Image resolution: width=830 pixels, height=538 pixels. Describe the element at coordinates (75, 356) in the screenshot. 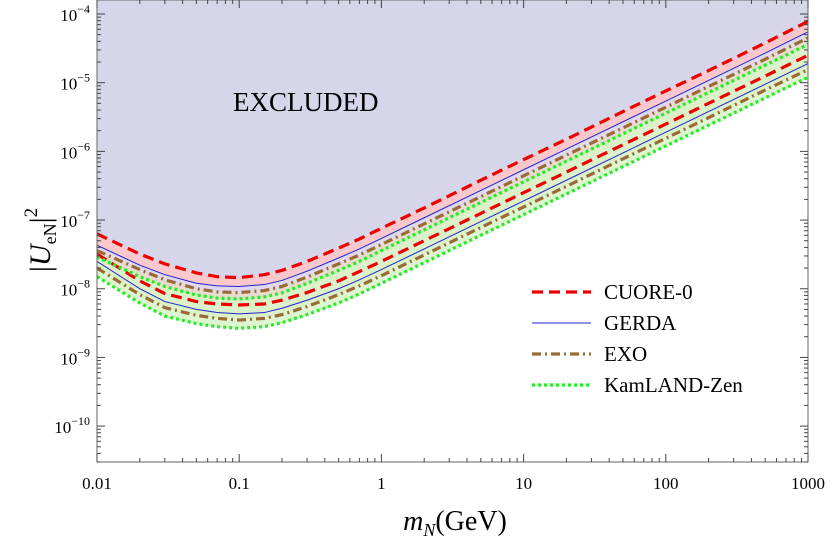

I see `y-tick-label: 10⁻⁹` at that location.